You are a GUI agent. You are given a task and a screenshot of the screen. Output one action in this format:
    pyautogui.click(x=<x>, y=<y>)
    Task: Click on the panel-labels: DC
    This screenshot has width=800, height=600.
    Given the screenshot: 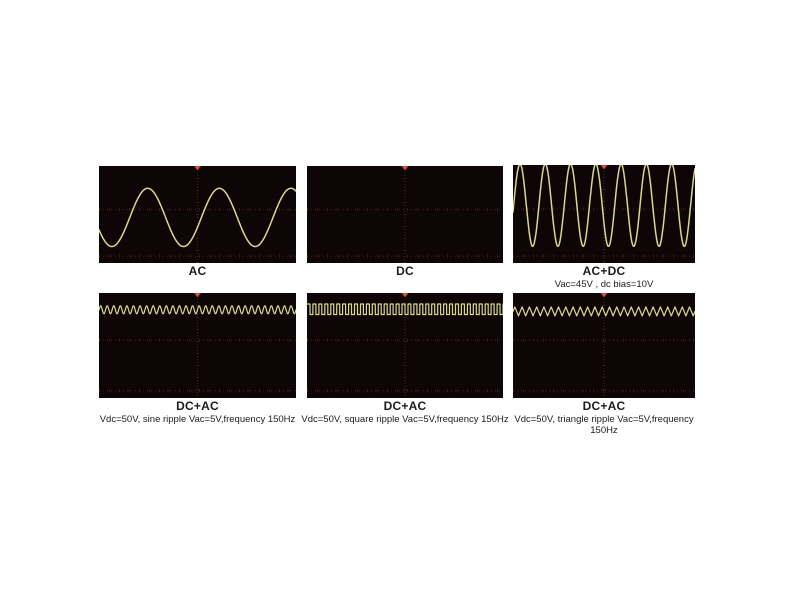 What is the action you would take?
    pyautogui.click(x=405, y=271)
    